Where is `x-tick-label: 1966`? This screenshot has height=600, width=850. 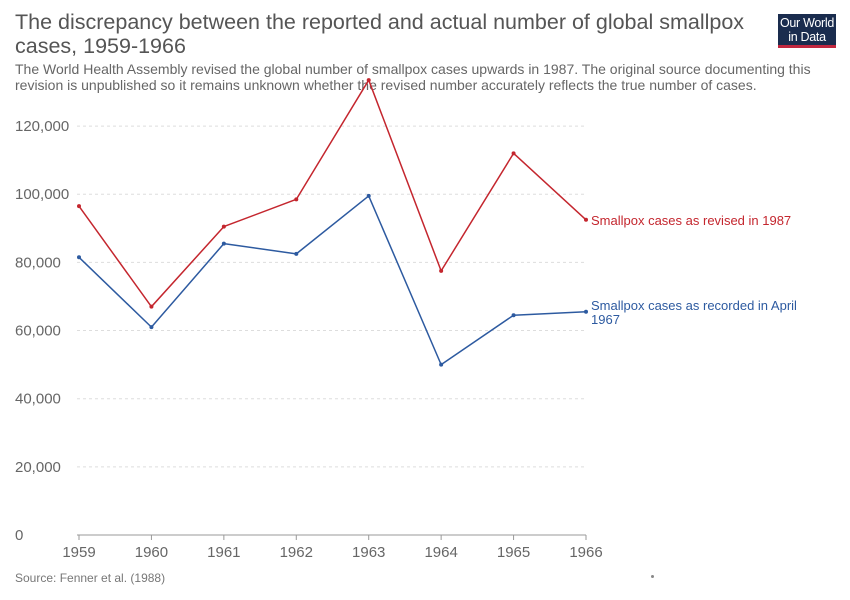 x-tick-label: 1966 is located at coordinates (585, 552).